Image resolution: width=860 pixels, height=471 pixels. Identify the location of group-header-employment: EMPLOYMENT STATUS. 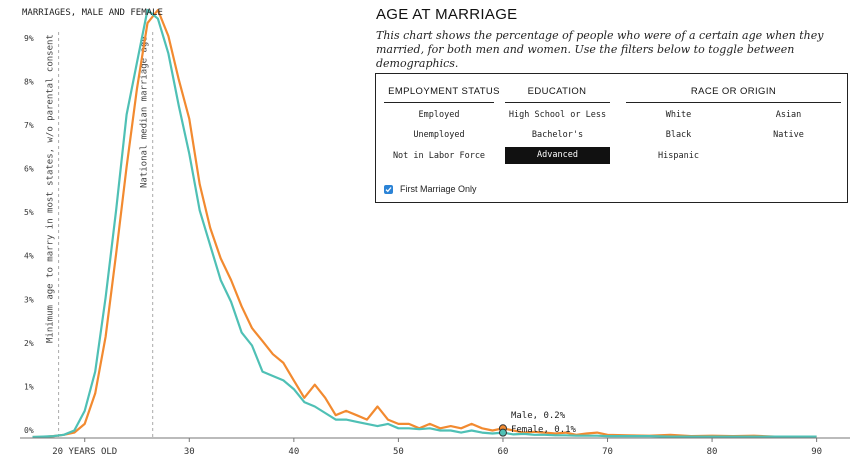
(444, 91).